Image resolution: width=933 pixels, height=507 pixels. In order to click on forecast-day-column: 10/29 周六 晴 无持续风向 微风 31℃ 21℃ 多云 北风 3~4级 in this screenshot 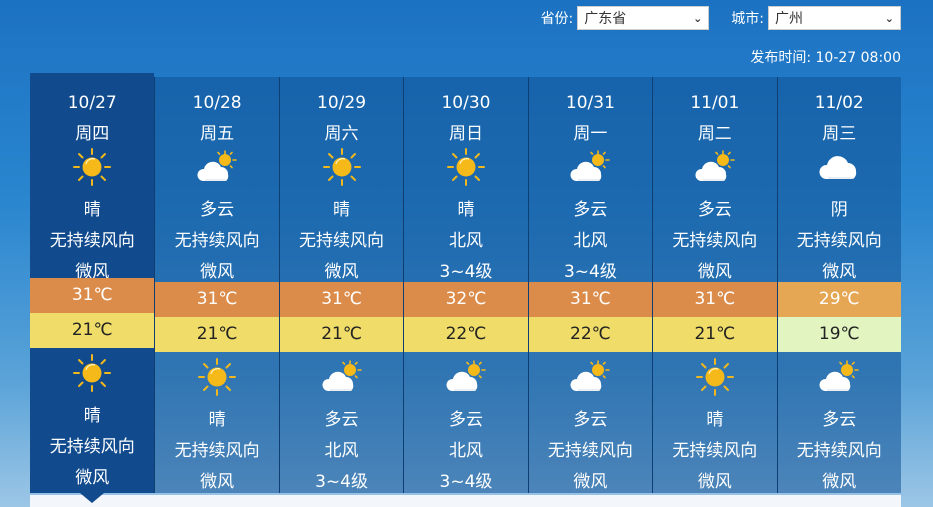, I will do `click(341, 285)`.